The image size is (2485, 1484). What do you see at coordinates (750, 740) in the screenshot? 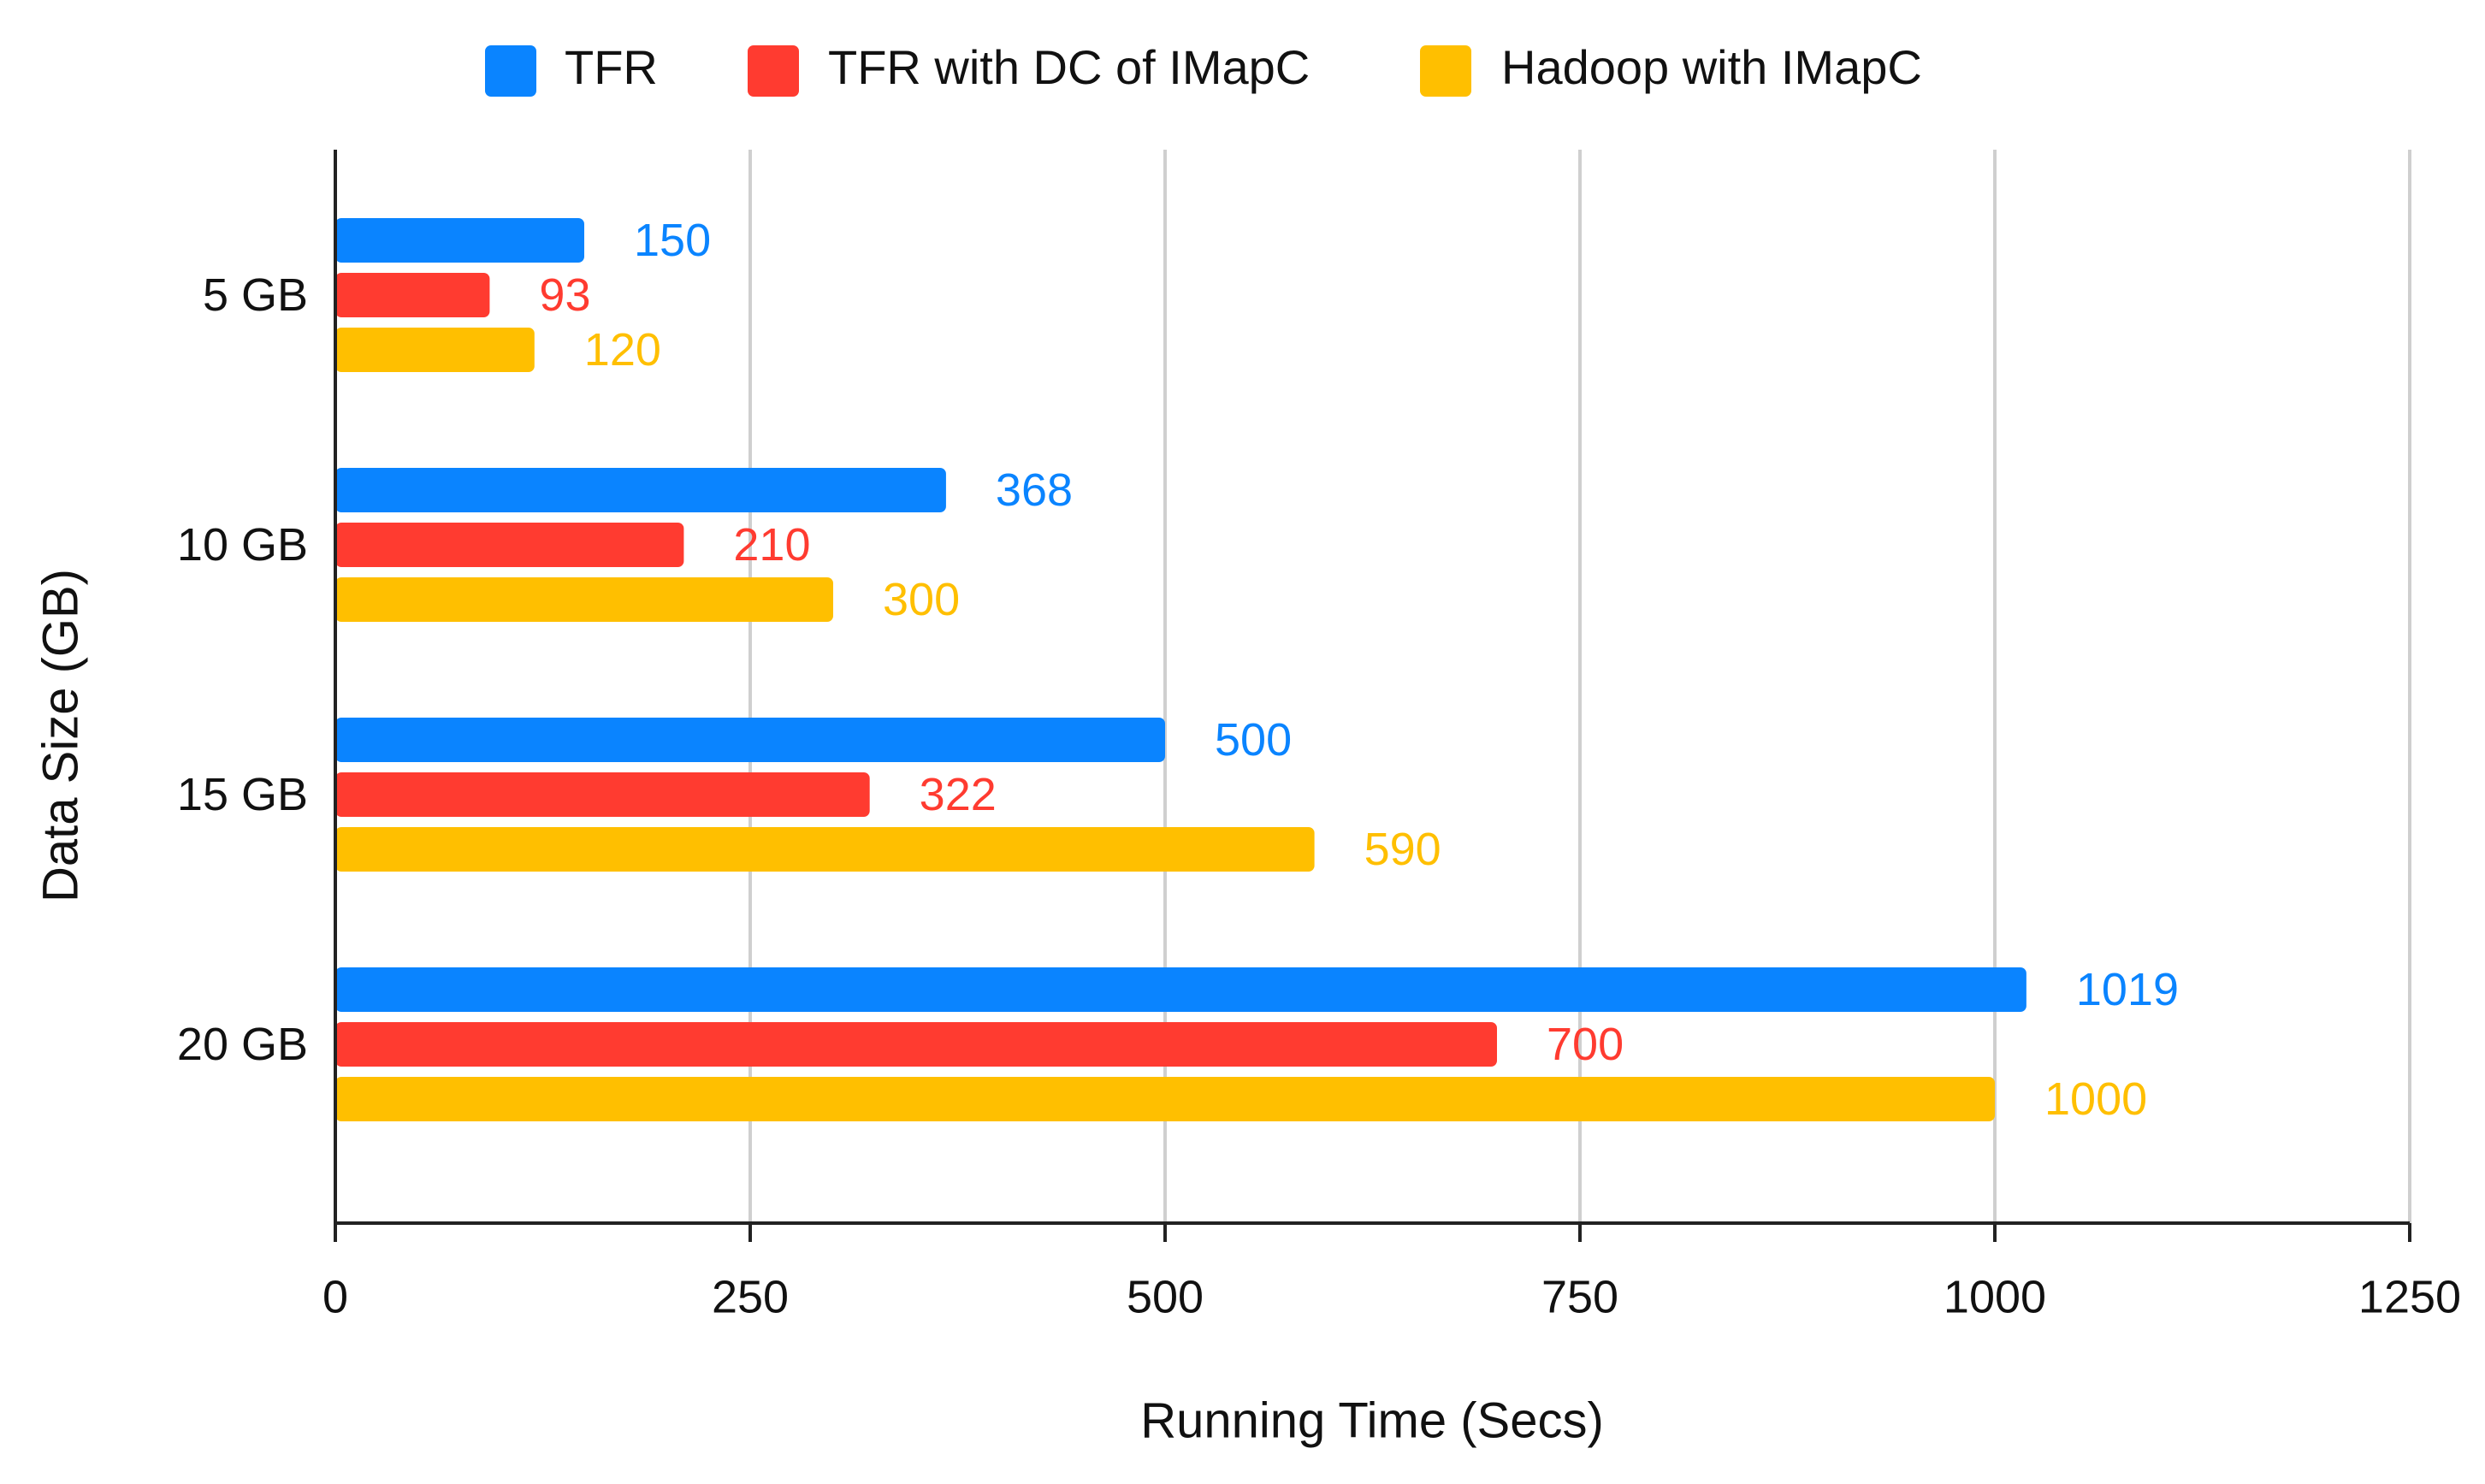
I see `bar-tfr-15-gb` at bounding box center [750, 740].